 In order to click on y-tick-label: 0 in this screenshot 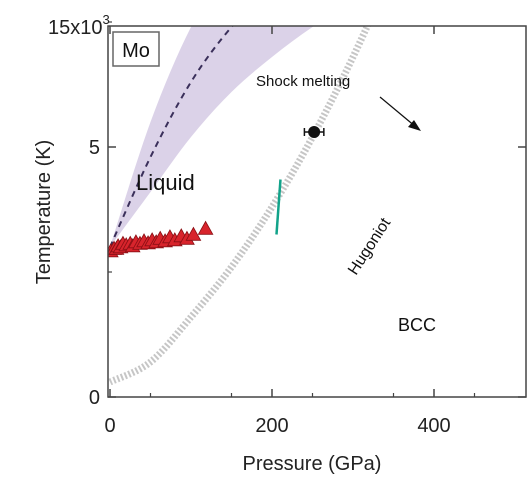, I will do `click(94, 398)`.